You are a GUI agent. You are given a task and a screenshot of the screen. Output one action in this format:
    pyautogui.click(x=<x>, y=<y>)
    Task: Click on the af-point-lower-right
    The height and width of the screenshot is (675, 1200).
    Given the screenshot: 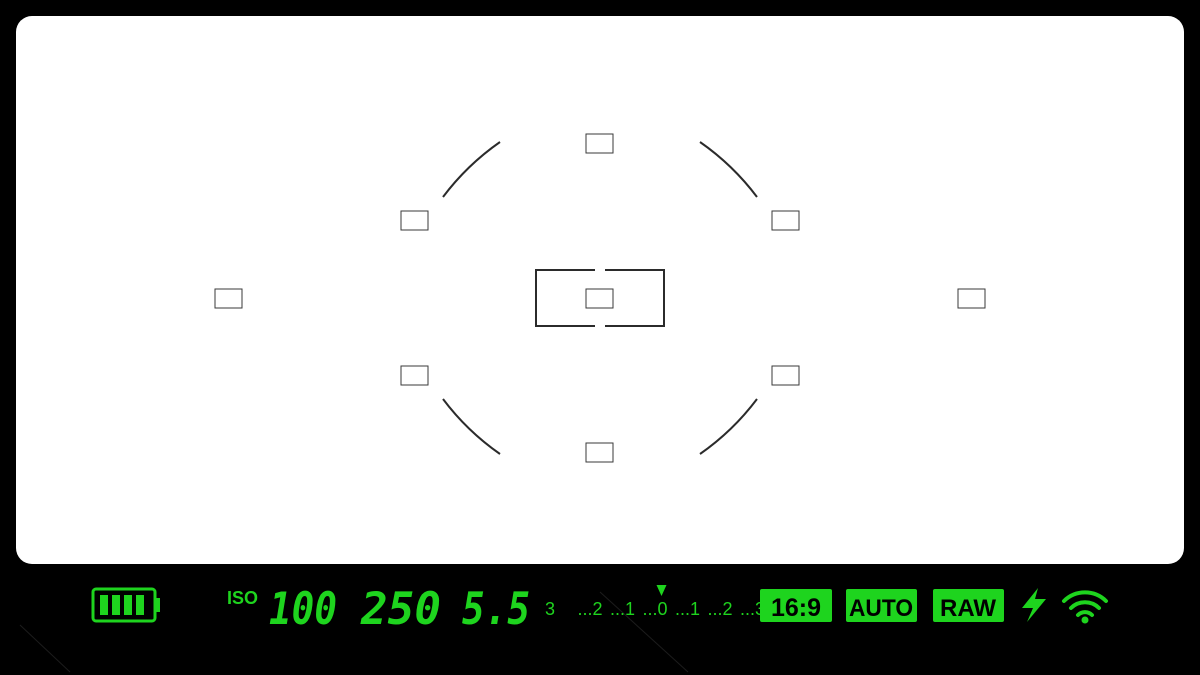 What is the action you would take?
    pyautogui.click(x=785, y=375)
    